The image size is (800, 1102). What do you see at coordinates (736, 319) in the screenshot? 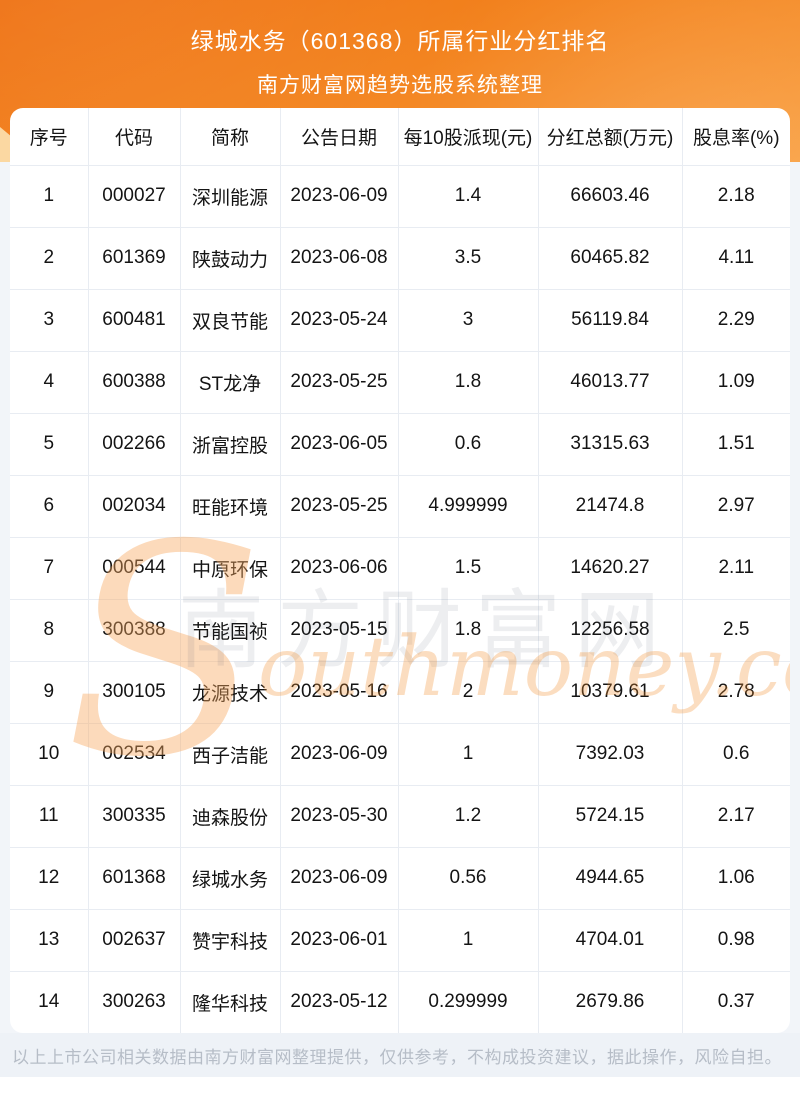
I see `cell-dividend-yield: 2.29` at bounding box center [736, 319].